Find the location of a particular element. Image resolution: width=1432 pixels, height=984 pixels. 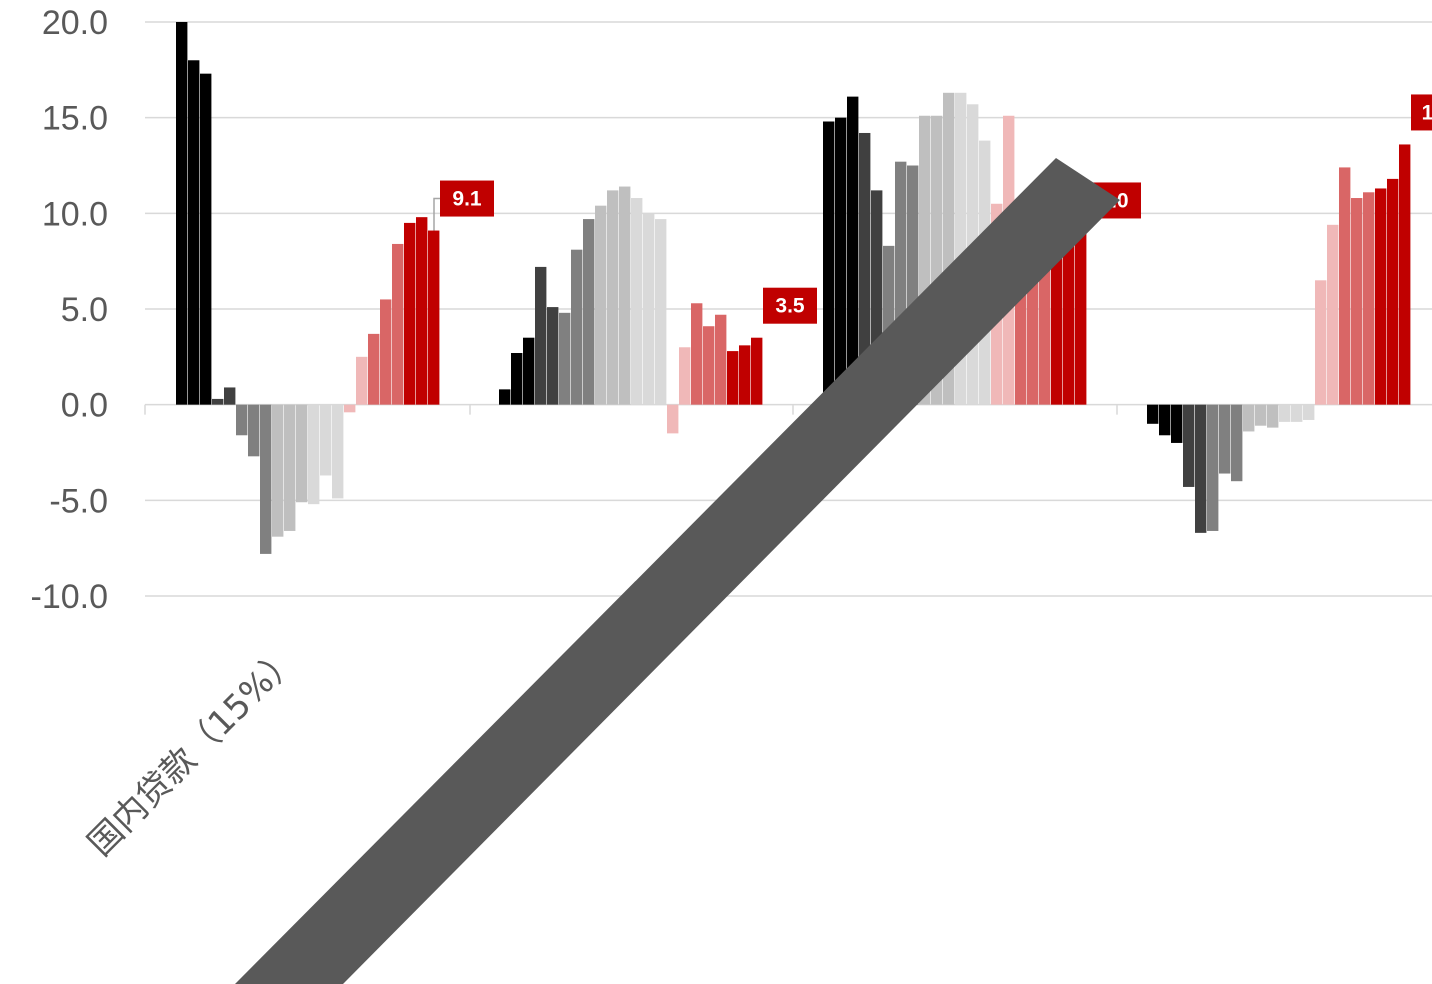

data-label: 3.5 is located at coordinates (790, 306).